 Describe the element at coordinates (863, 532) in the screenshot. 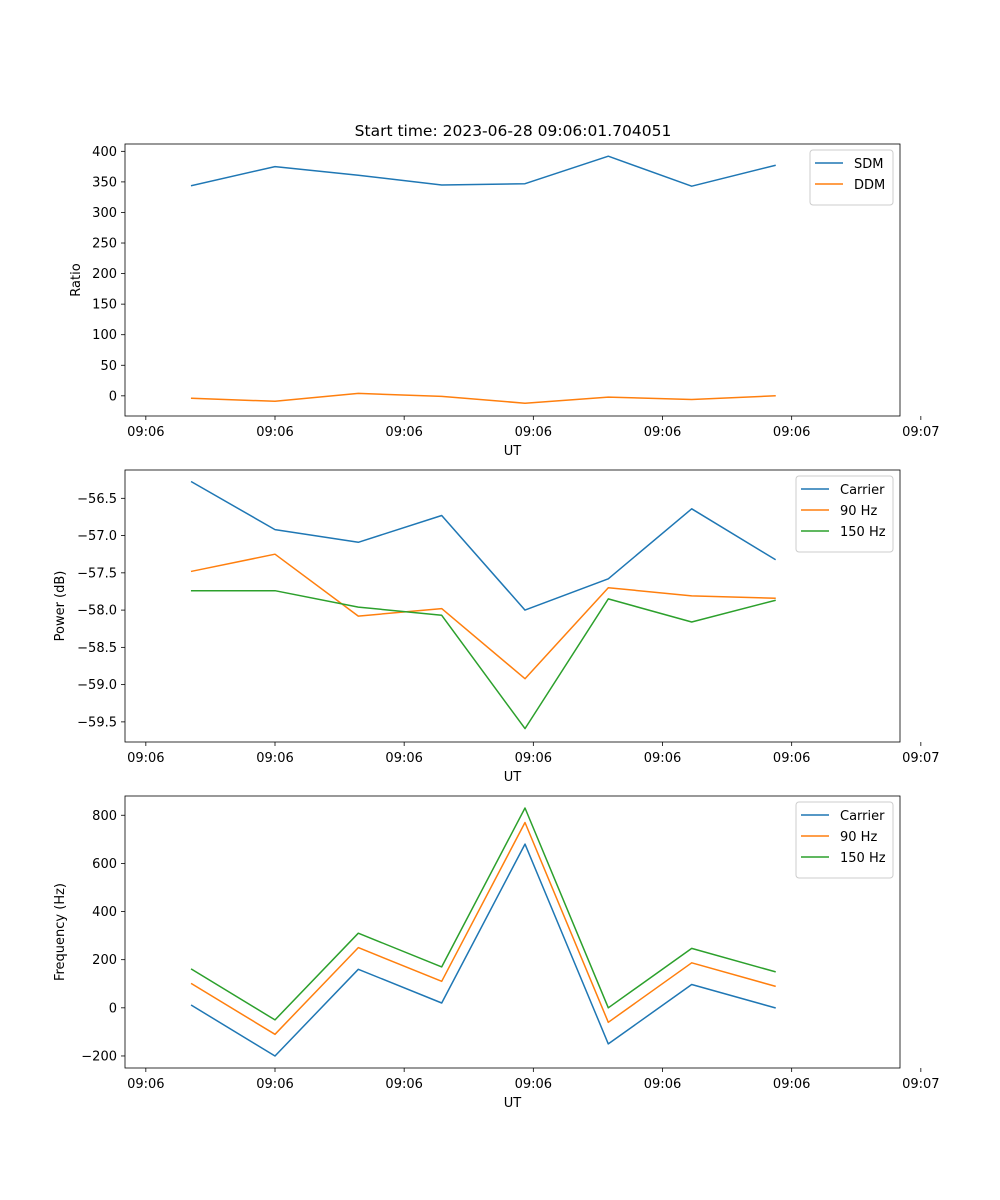

I see `power-legend-label-150-hz: 150 Hz` at that location.